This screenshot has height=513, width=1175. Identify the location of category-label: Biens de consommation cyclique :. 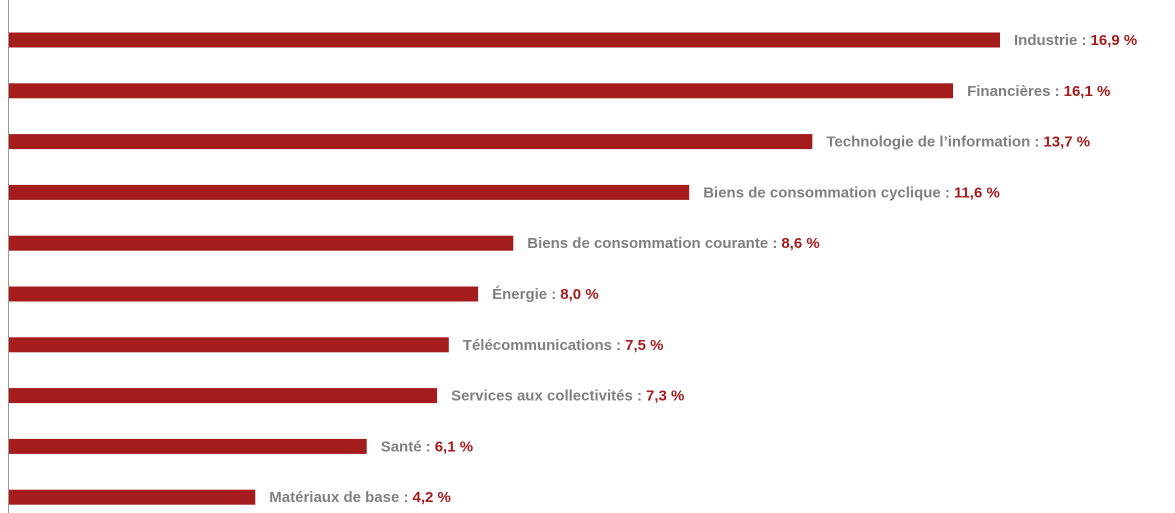
(826, 192).